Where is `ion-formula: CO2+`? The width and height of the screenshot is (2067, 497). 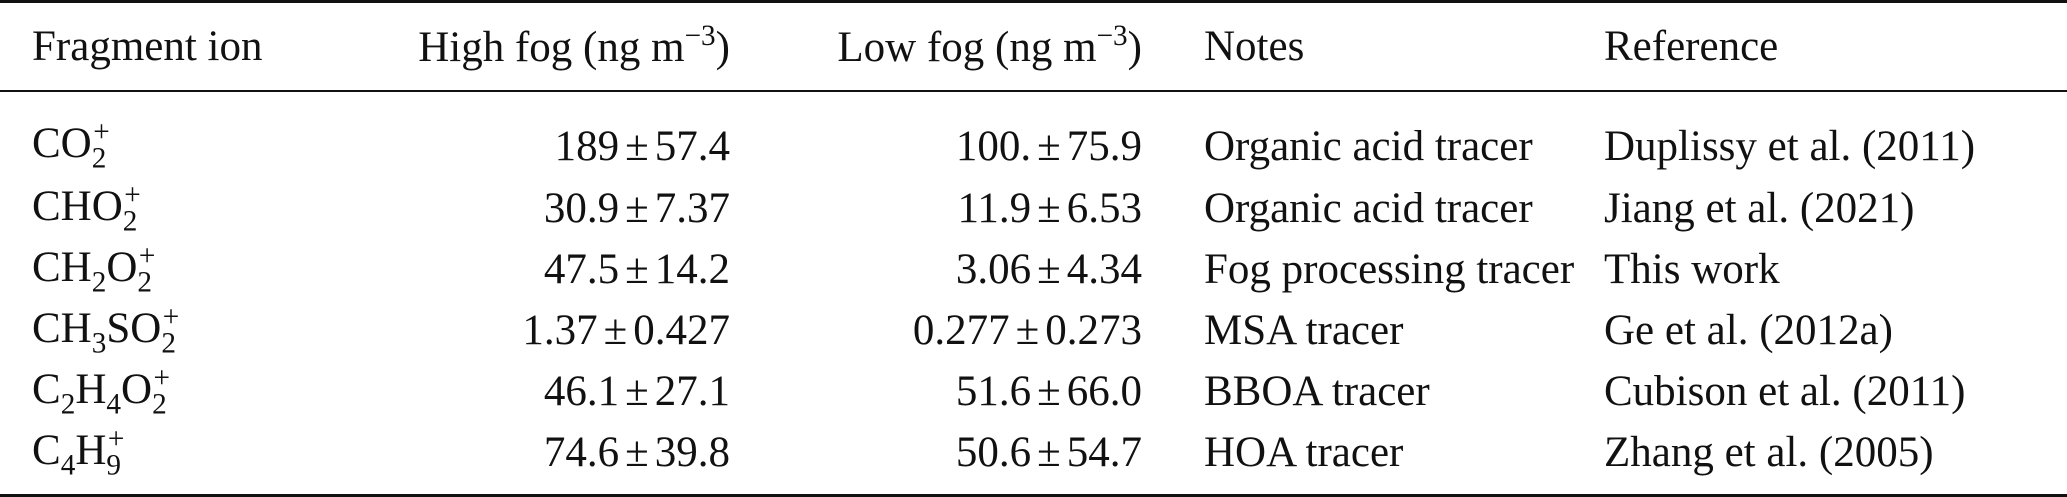 ion-formula: CO2+ is located at coordinates (71, 145).